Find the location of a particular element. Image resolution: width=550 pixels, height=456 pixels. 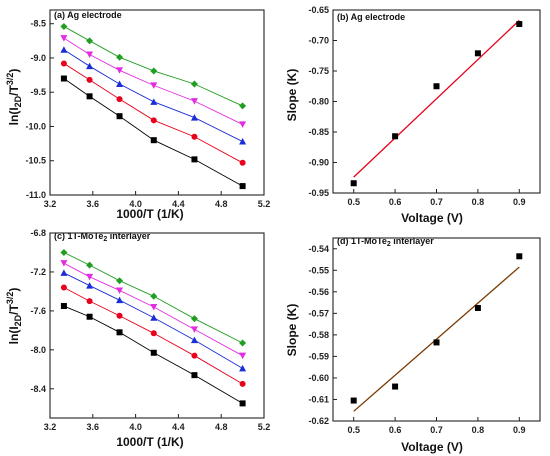

panel-c-series-5-line is located at coordinates (153, 298).